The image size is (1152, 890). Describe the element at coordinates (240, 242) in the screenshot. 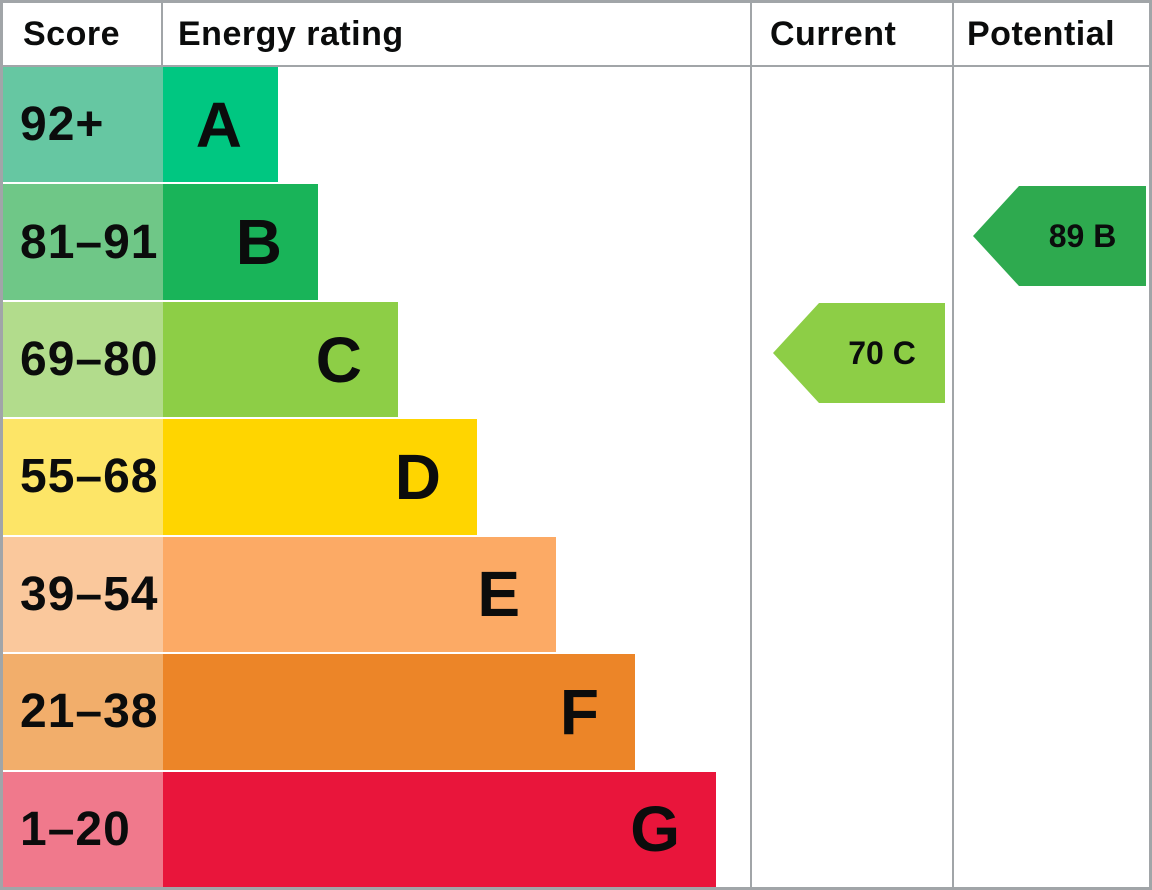

I see `rating-bar: B` at that location.